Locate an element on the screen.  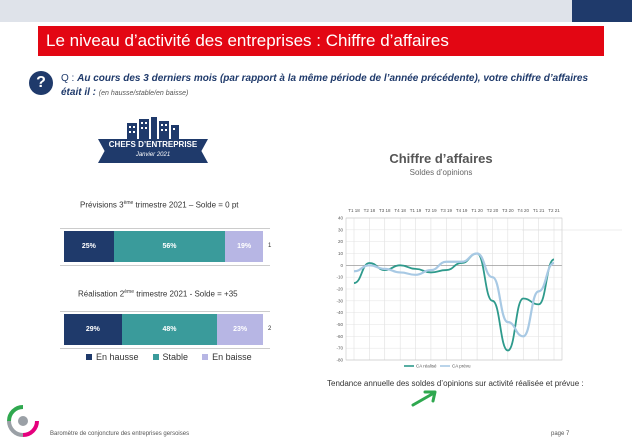
logo-ribbon: CHEFS D’ENTREPRISE Janvier 2021 is located at coordinates (153, 151).